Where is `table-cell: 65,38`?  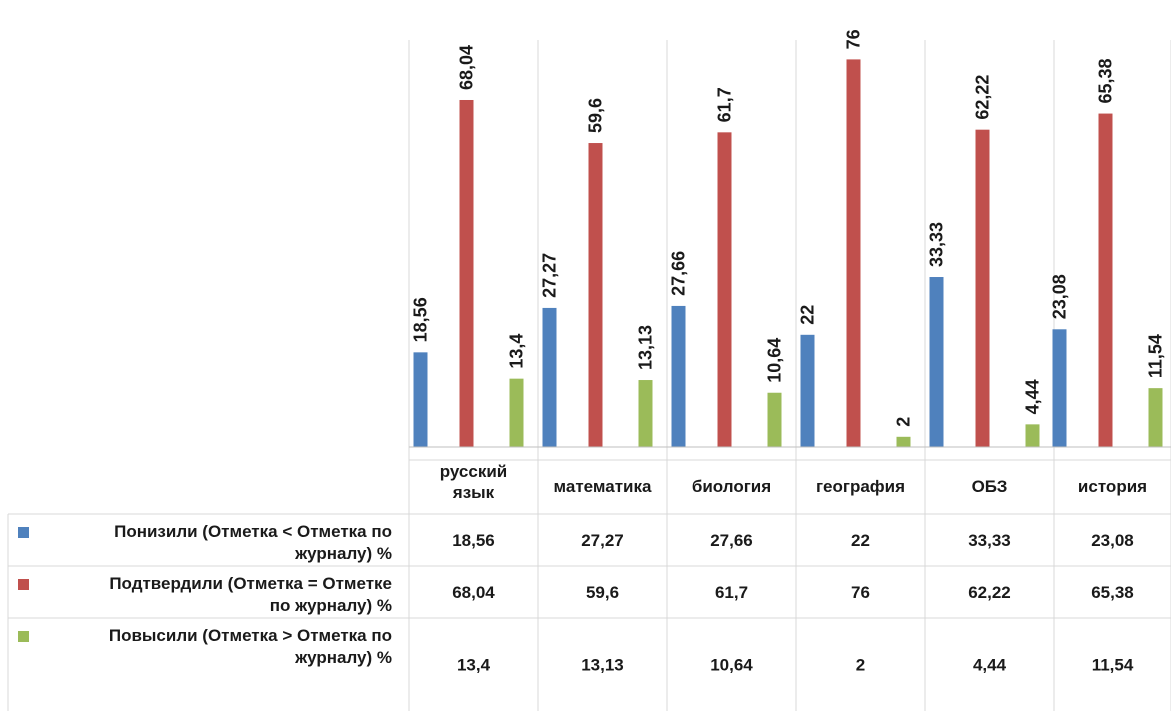 table-cell: 65,38 is located at coordinates (1112, 592).